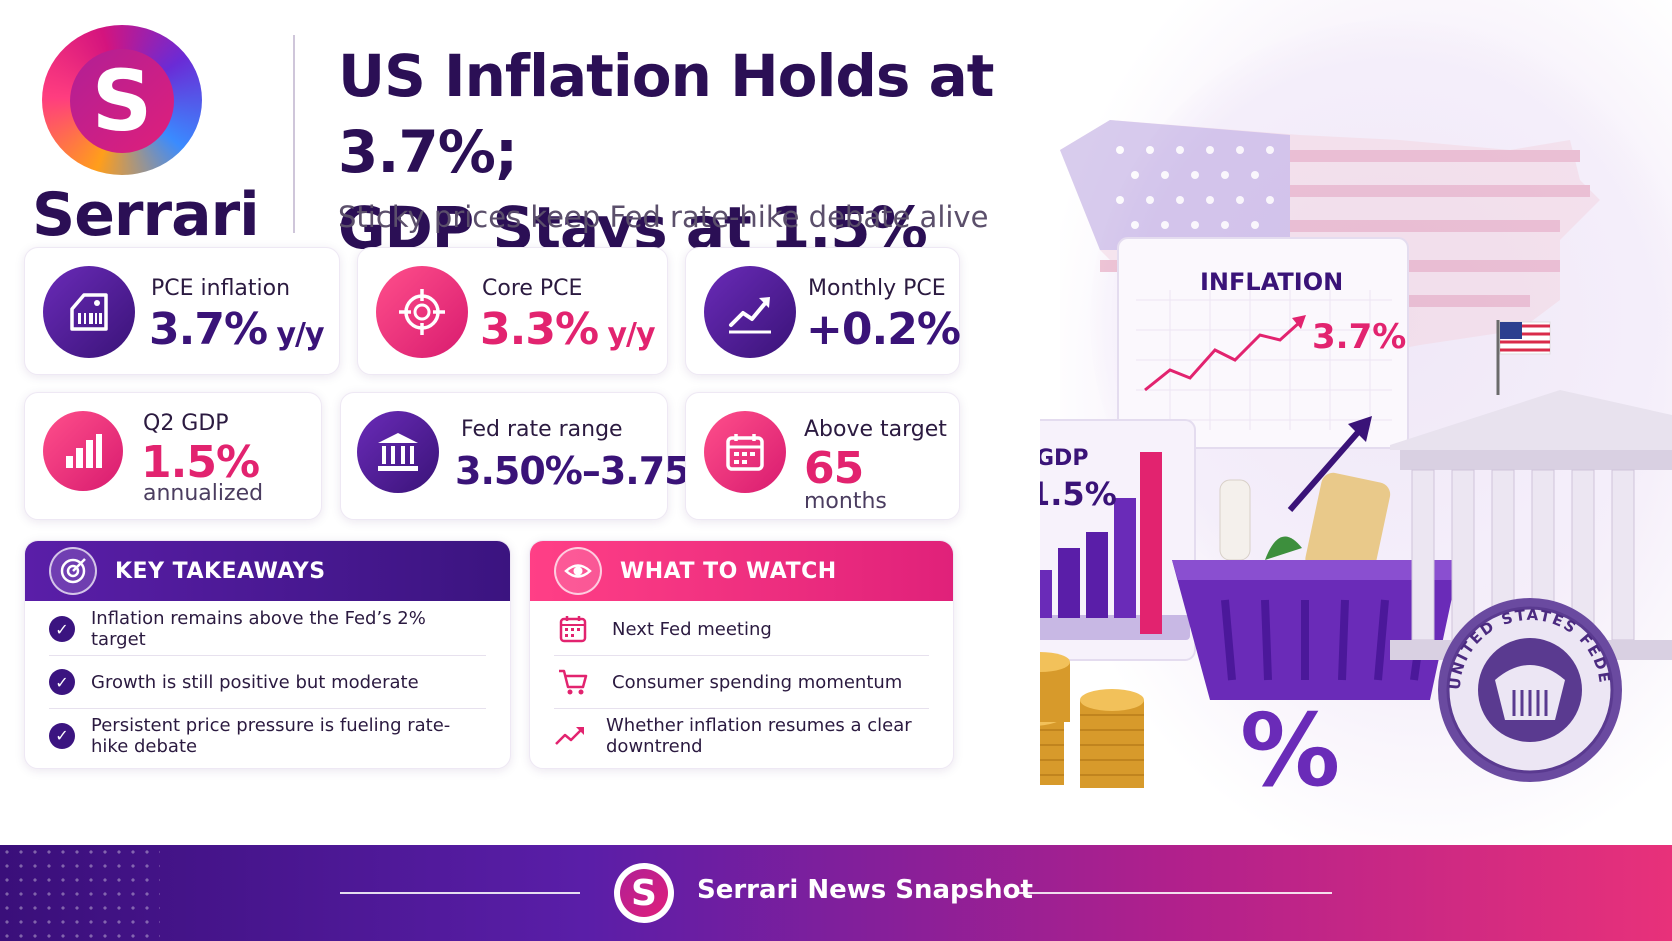 The image size is (1672, 941). Describe the element at coordinates (834, 468) in the screenshot. I see `stat-value: 65` at that location.